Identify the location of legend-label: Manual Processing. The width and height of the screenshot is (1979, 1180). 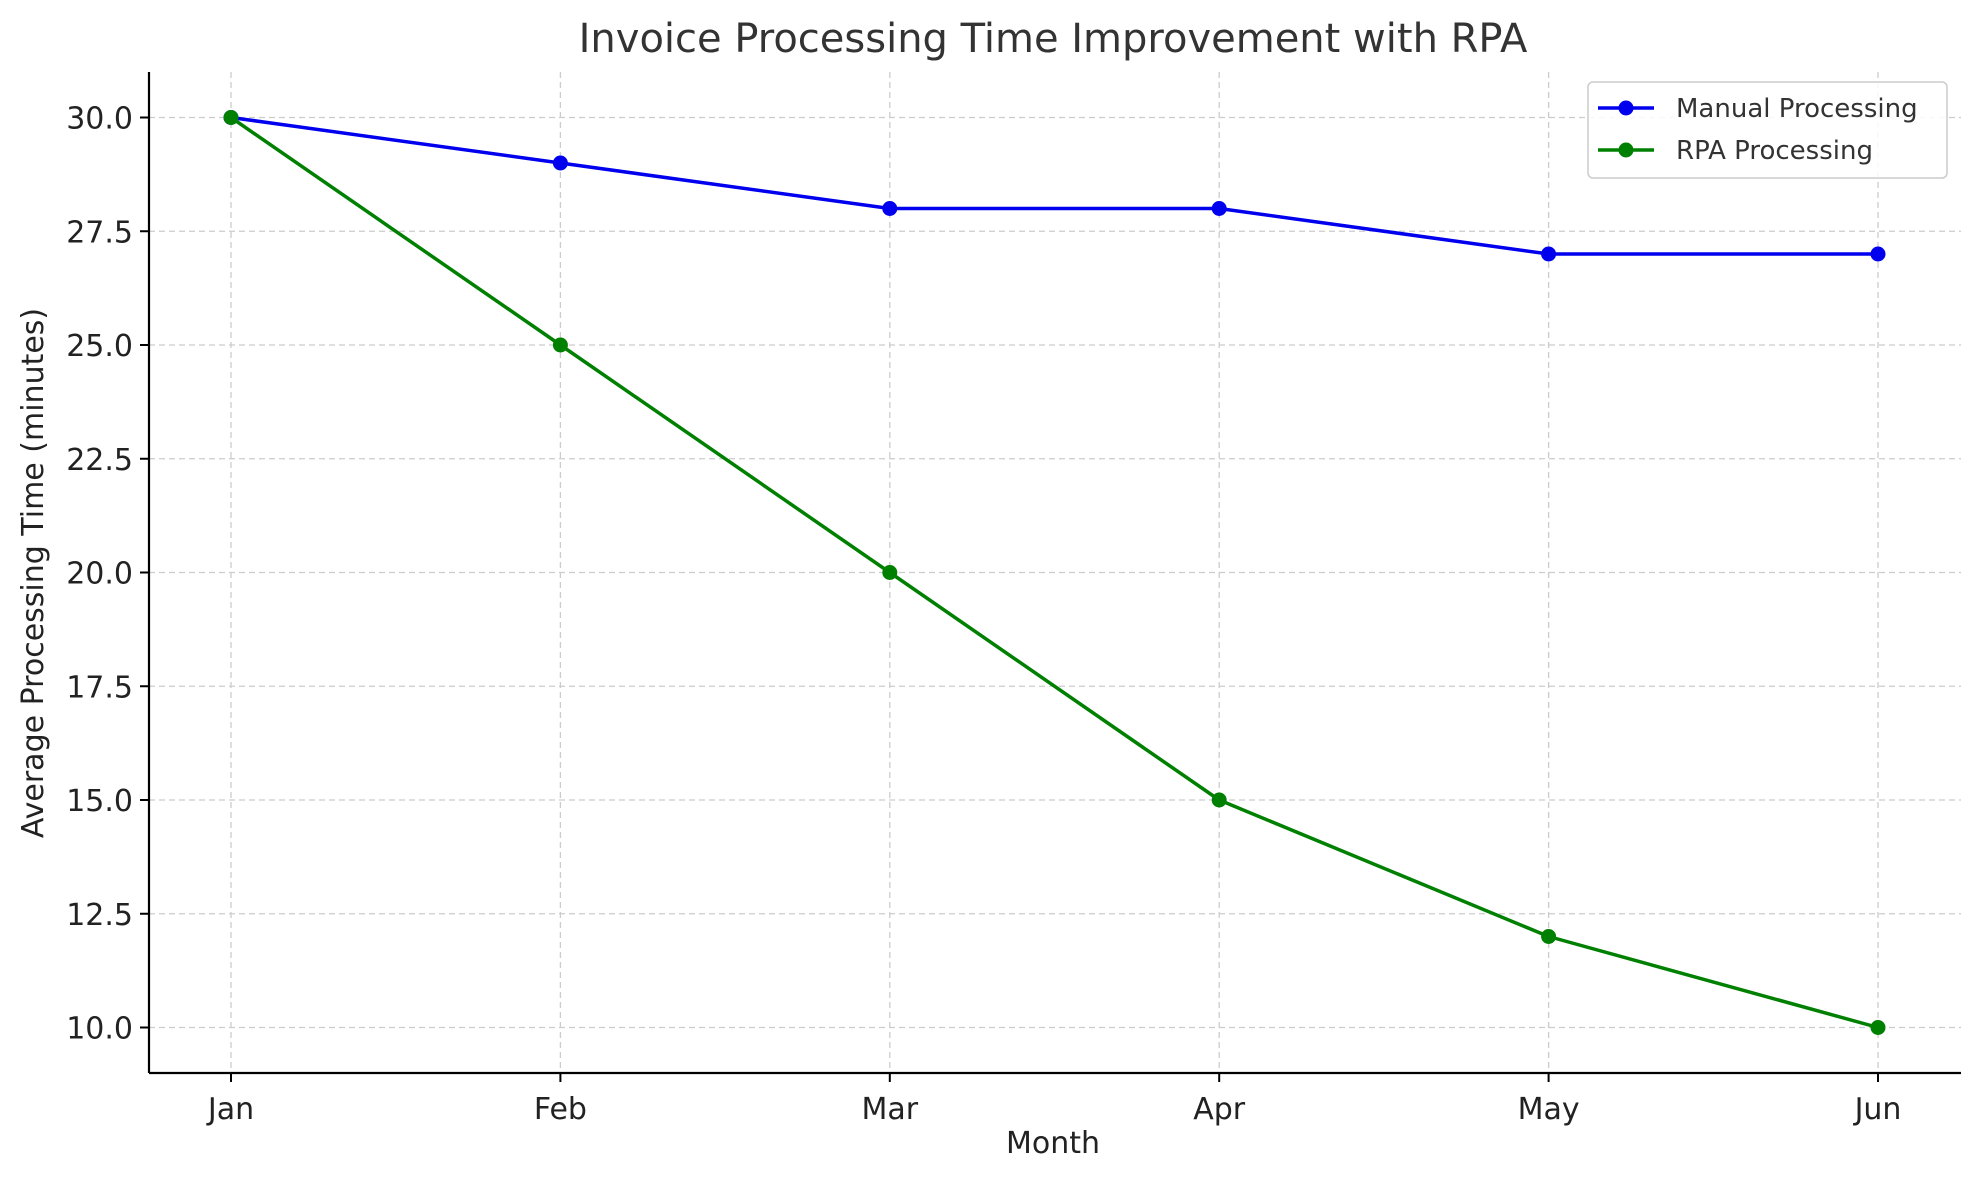
(1797, 109).